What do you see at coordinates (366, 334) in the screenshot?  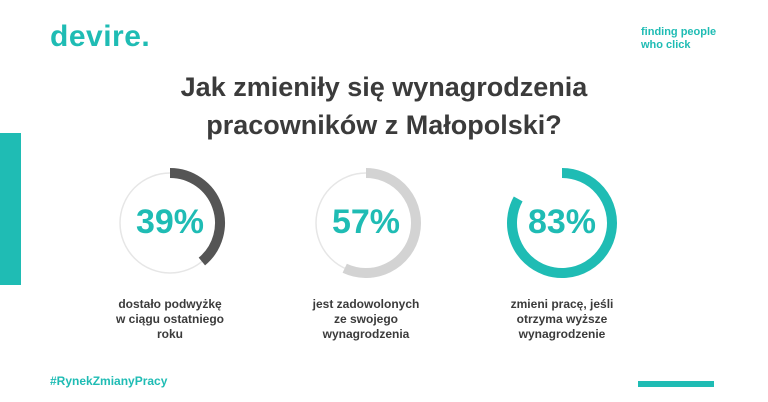 I see `caption-line: wynagrodzenia` at bounding box center [366, 334].